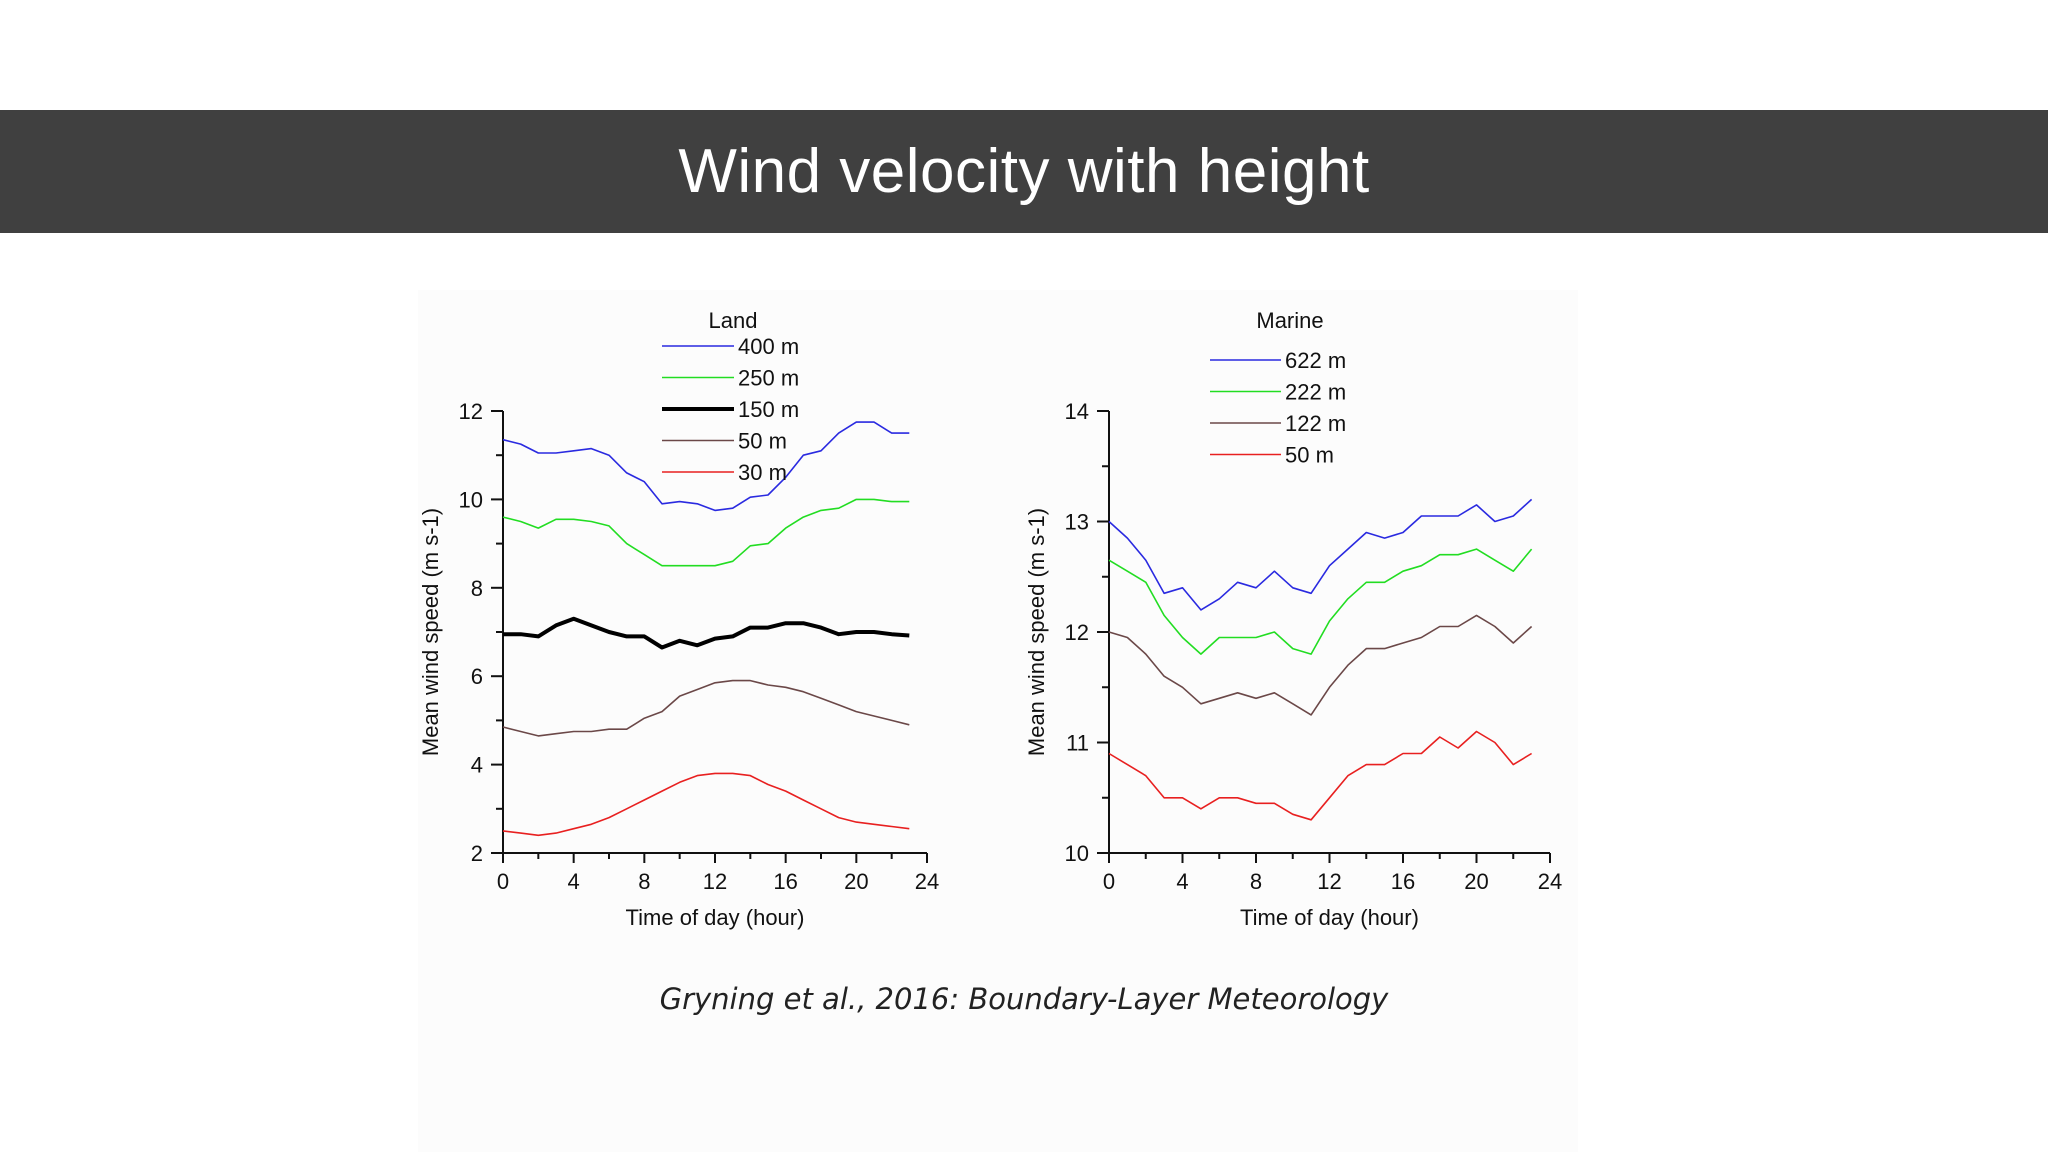  Describe the element at coordinates (733, 320) in the screenshot. I see `legend-title: Land` at that location.